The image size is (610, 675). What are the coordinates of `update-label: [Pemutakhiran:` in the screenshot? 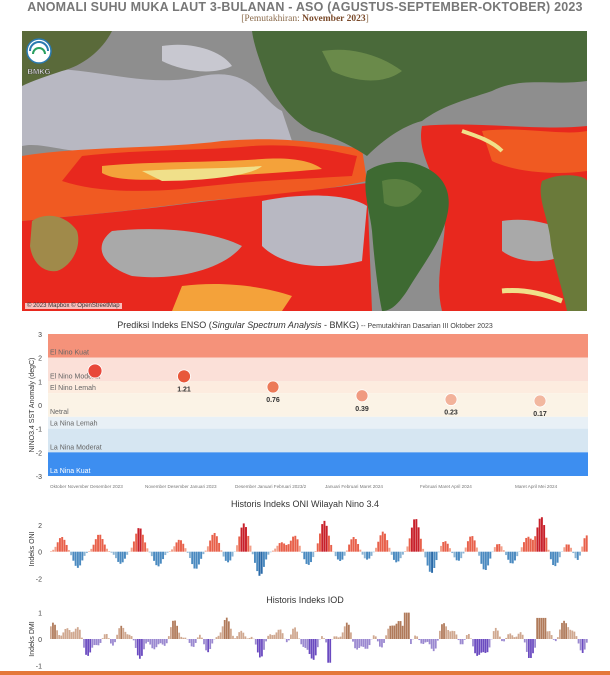 It's located at (270, 19).